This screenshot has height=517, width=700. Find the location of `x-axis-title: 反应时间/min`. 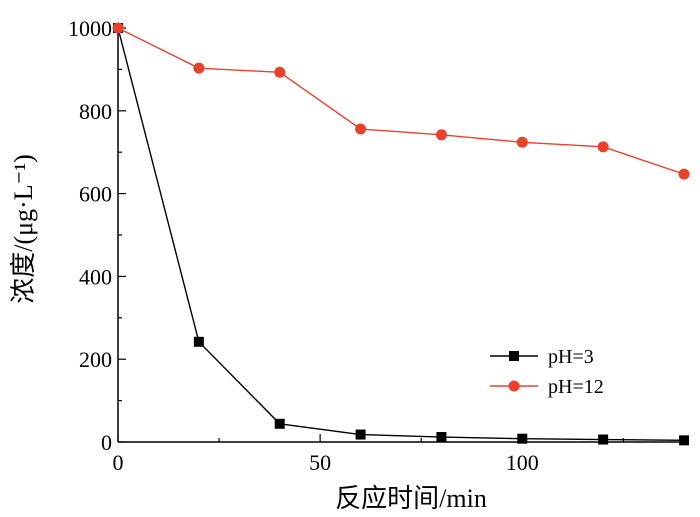

x-axis-title: 反应时间/min is located at coordinates (411, 498).